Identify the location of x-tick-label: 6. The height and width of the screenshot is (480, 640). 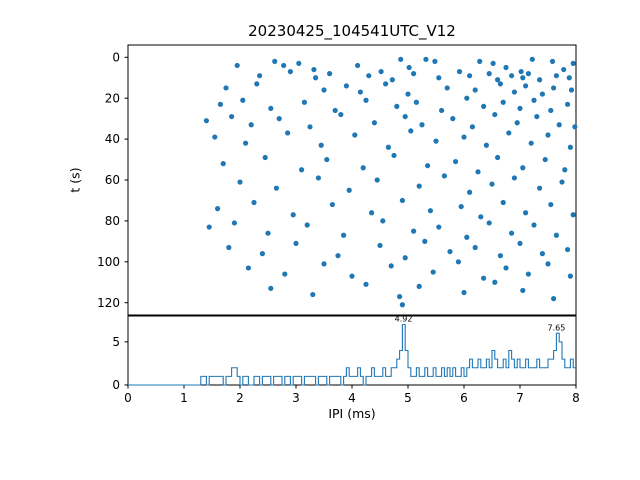
(464, 398).